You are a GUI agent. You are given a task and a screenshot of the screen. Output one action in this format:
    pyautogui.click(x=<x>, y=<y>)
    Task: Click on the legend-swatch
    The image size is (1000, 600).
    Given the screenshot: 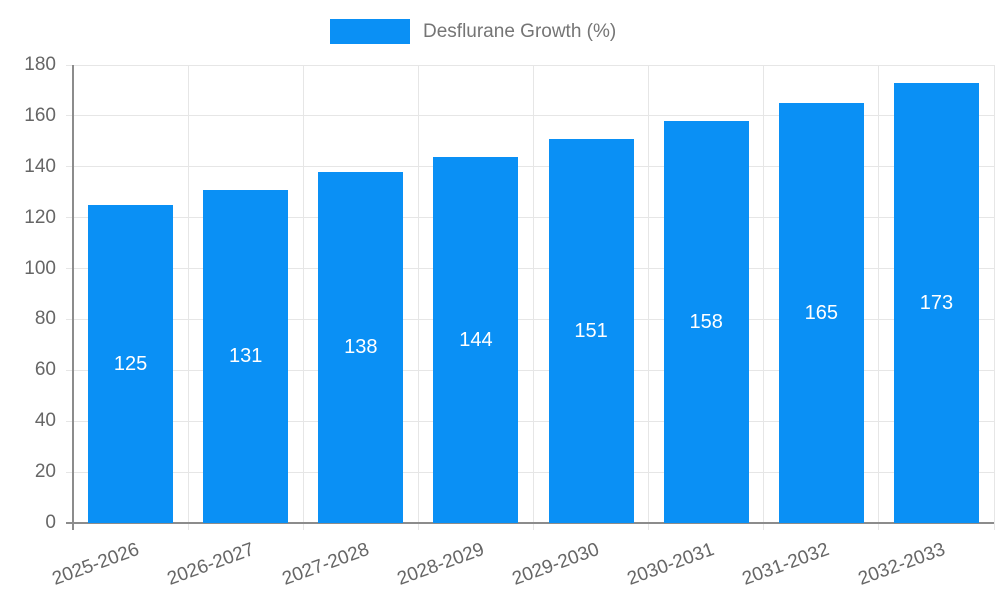 What is the action you would take?
    pyautogui.click(x=370, y=31)
    